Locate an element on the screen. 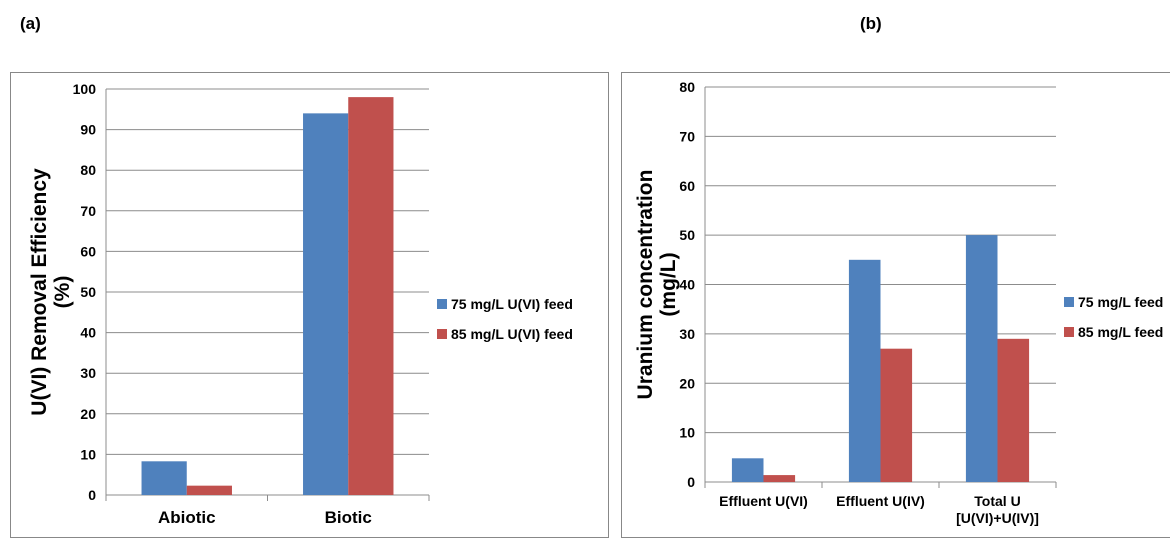  x-category-label: Biotic is located at coordinates (348, 517).